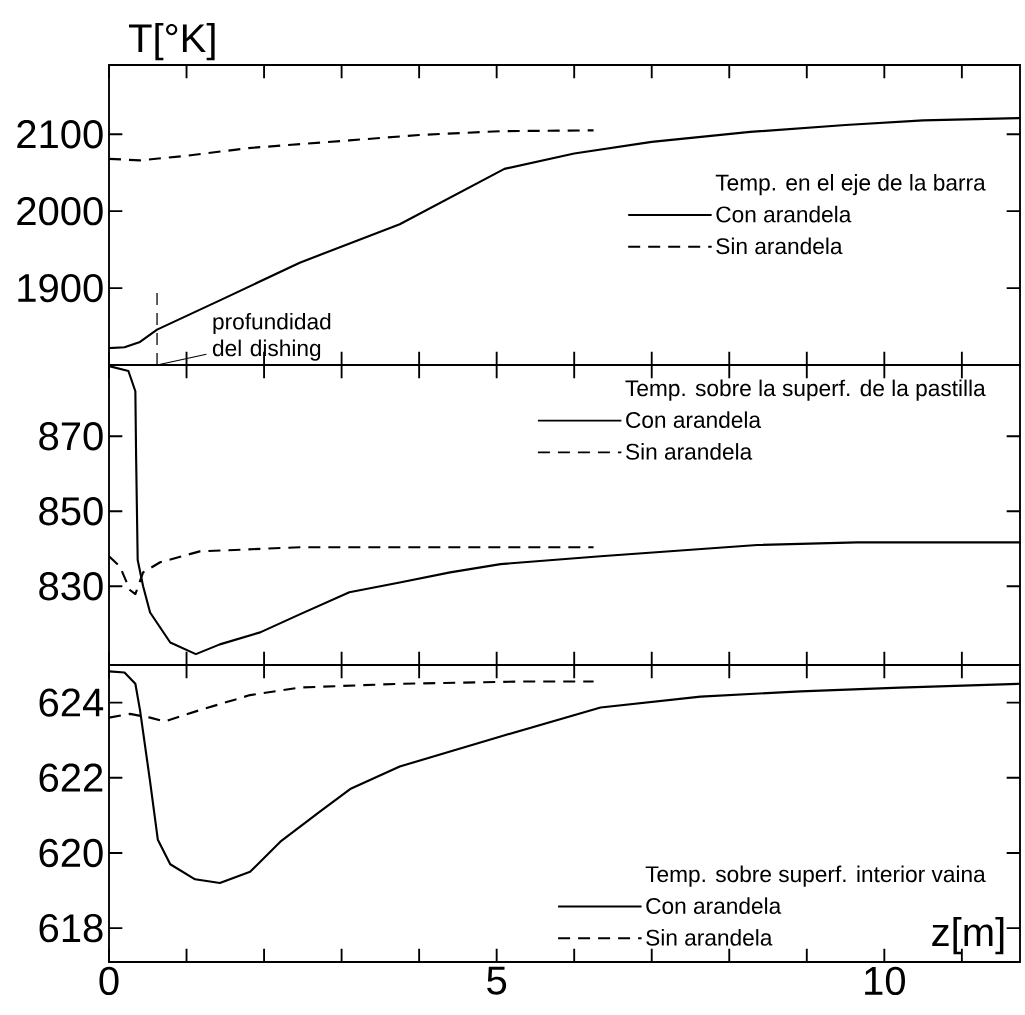 Image resolution: width=1025 pixels, height=1015 pixels. Describe the element at coordinates (71, 511) in the screenshot. I see `y-tick-label: 850` at that location.